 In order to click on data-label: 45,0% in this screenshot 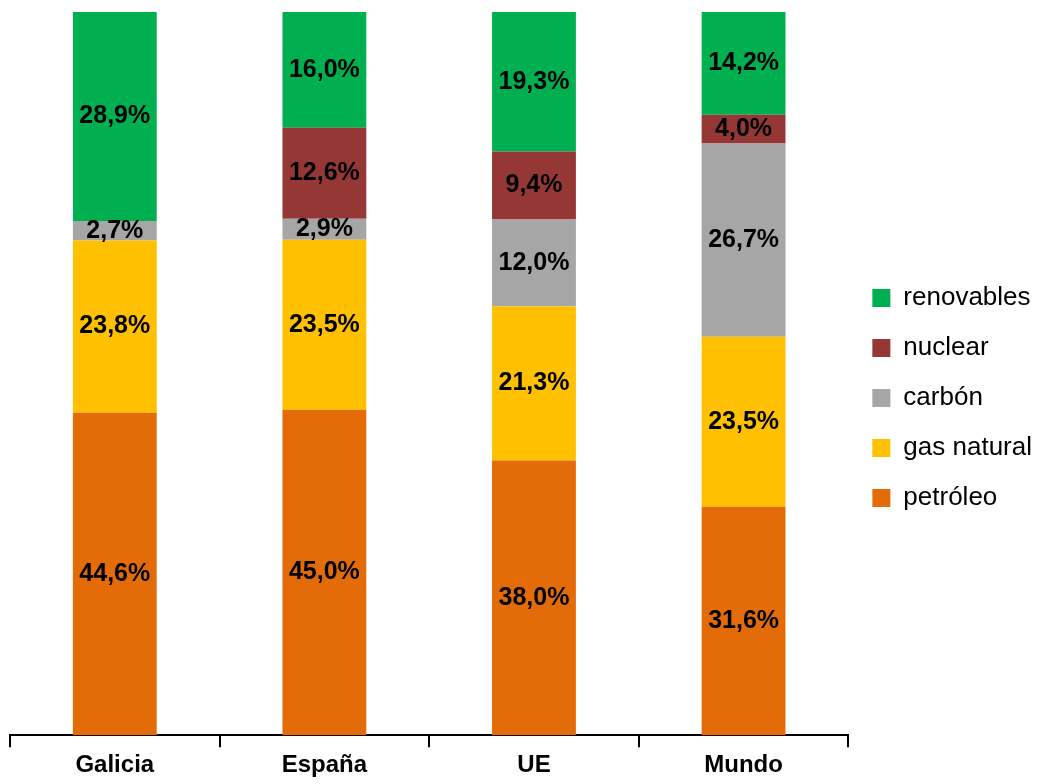, I will do `click(324, 570)`.